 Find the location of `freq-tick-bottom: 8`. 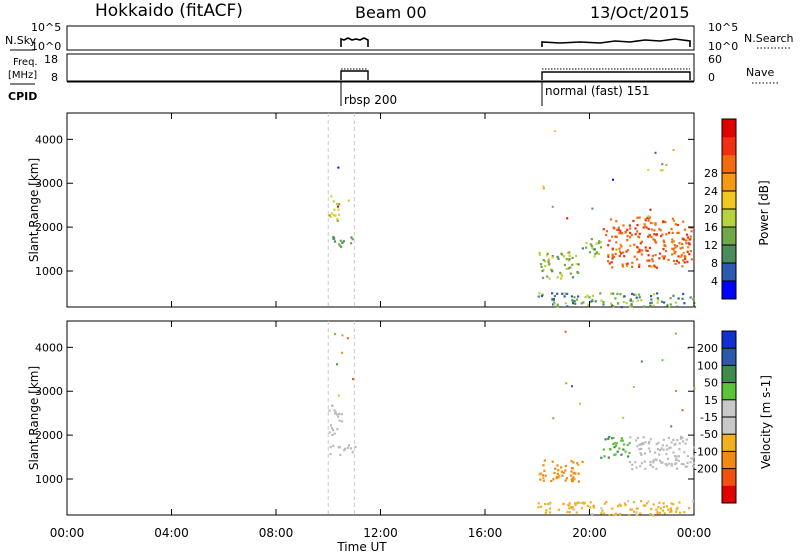

freq-tick-bottom: 8 is located at coordinates (54, 77).